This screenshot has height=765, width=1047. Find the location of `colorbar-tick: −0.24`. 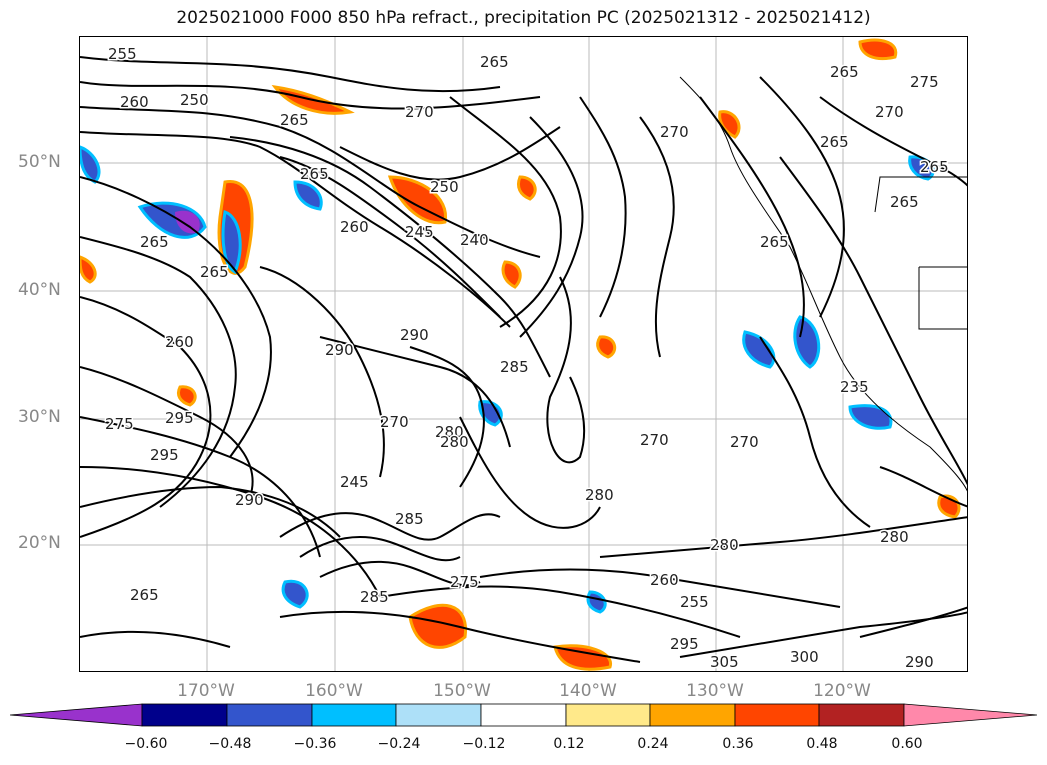

colorbar-tick: −0.24 is located at coordinates (399, 744).